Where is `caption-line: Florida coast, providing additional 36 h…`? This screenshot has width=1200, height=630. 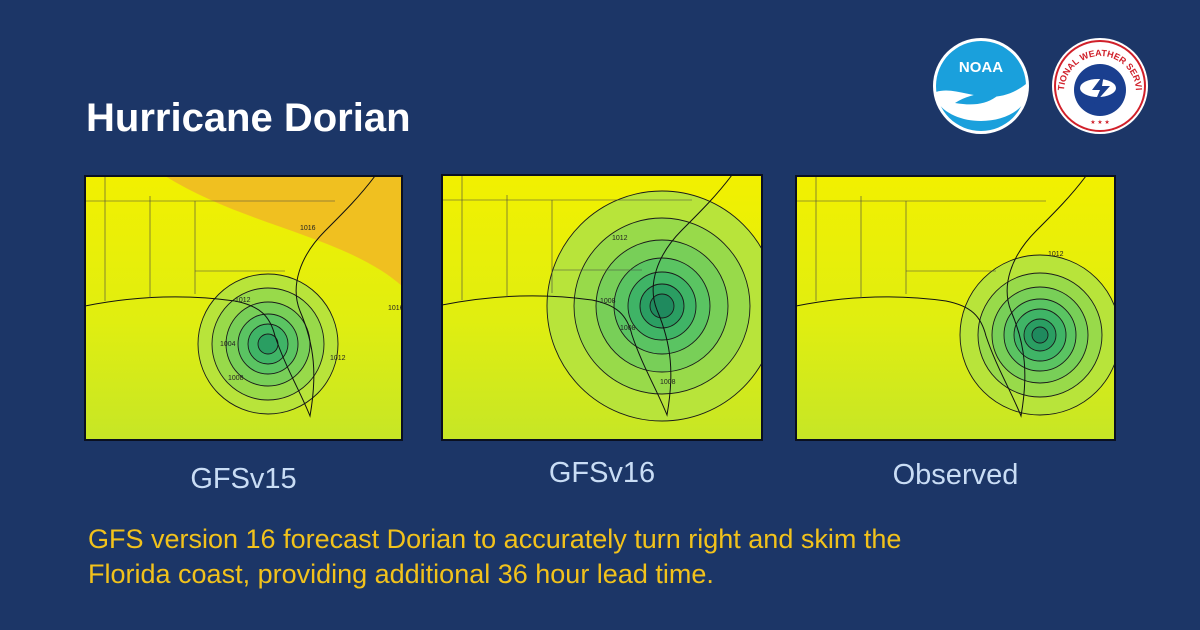 caption-line: Florida coast, providing additional 36 h… is located at coordinates (401, 574).